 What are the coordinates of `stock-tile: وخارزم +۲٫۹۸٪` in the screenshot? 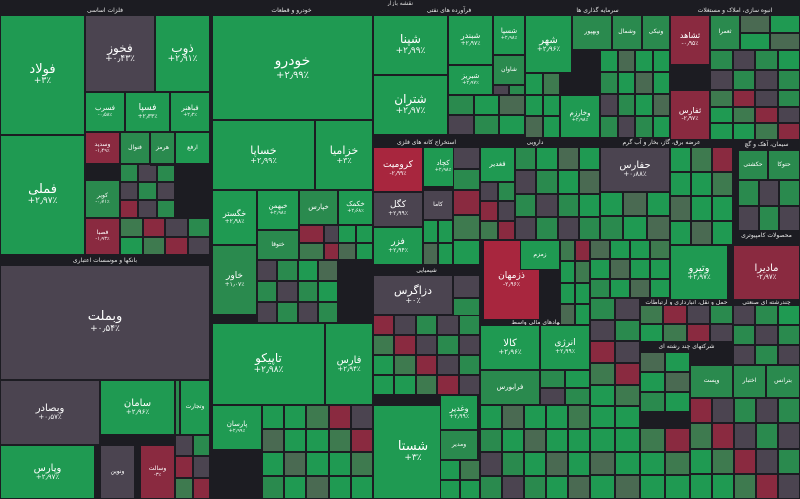 It's located at (580, 116).